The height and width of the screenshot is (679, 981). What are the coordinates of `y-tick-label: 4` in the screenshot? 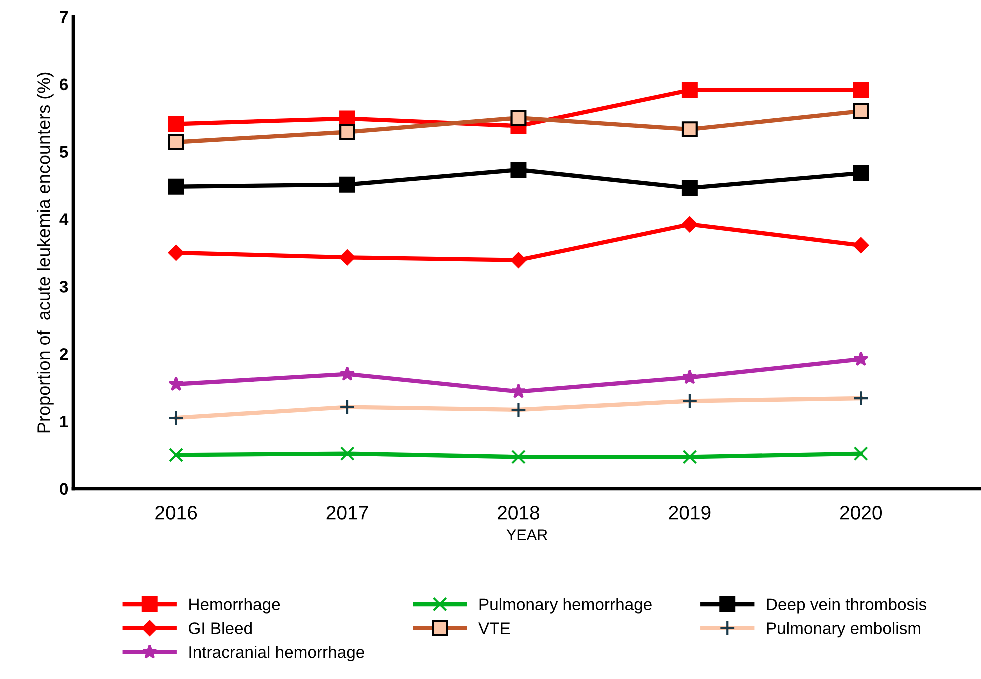 It's located at (64, 220).